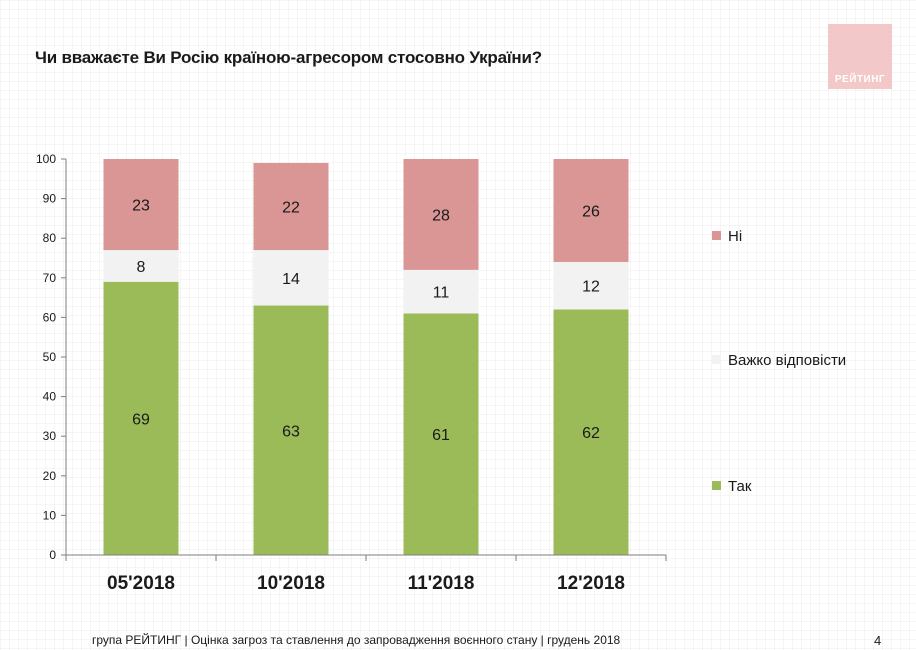  I want to click on data-label: 11, so click(441, 293).